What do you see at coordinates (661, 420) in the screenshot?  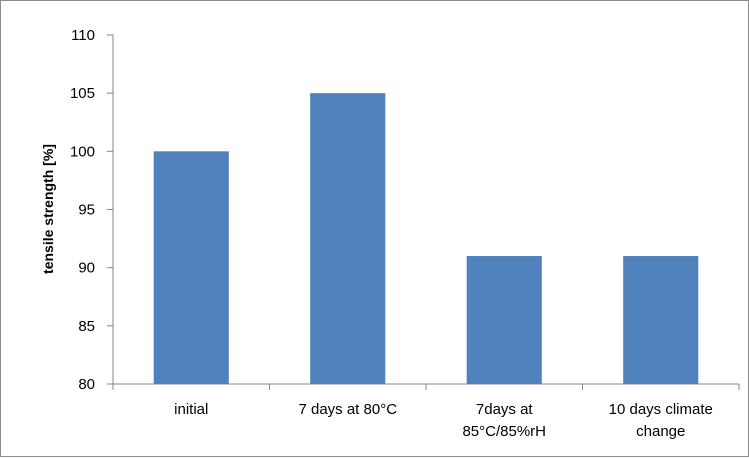 I see `x-category-label: 10 days climate change` at bounding box center [661, 420].